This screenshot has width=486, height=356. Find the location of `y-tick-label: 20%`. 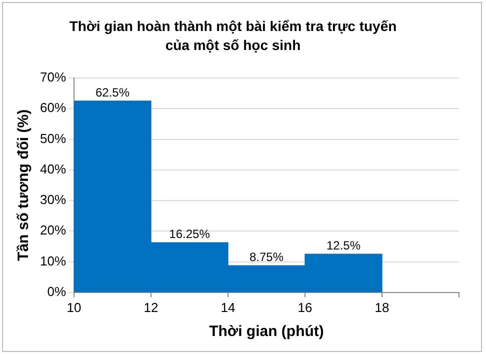

y-tick-label: 20% is located at coordinates (53, 230).